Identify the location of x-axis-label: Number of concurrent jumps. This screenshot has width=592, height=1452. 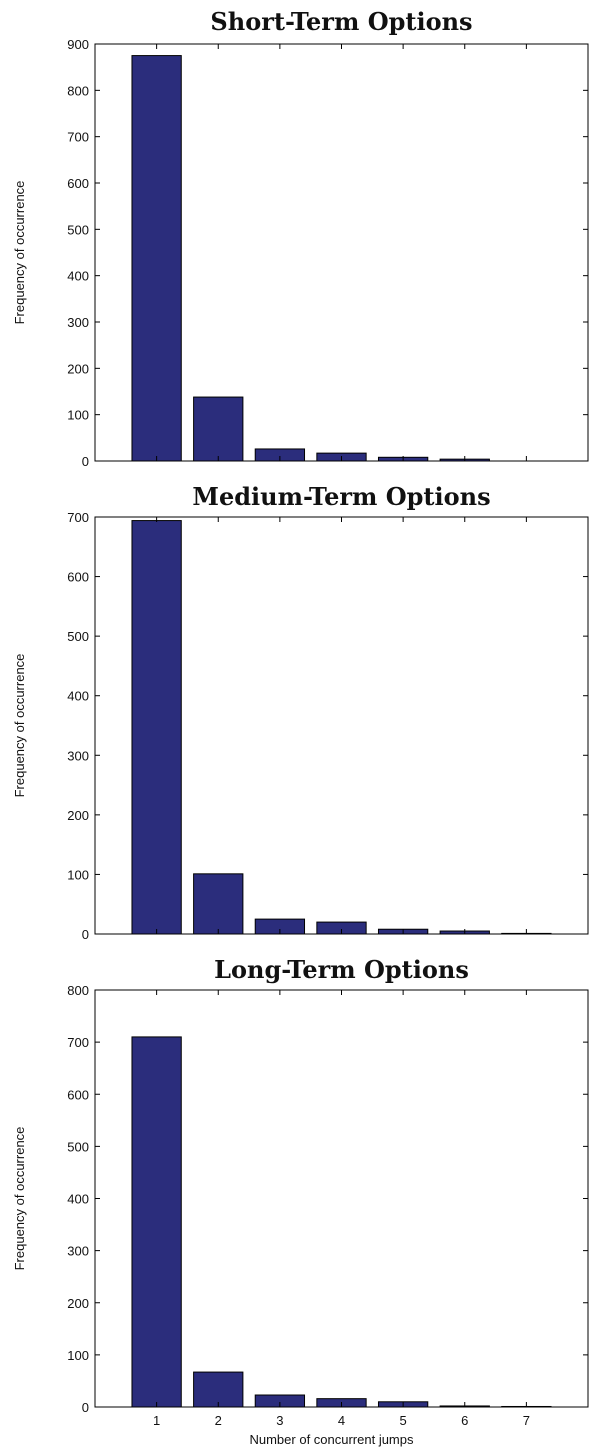
(331, 1439).